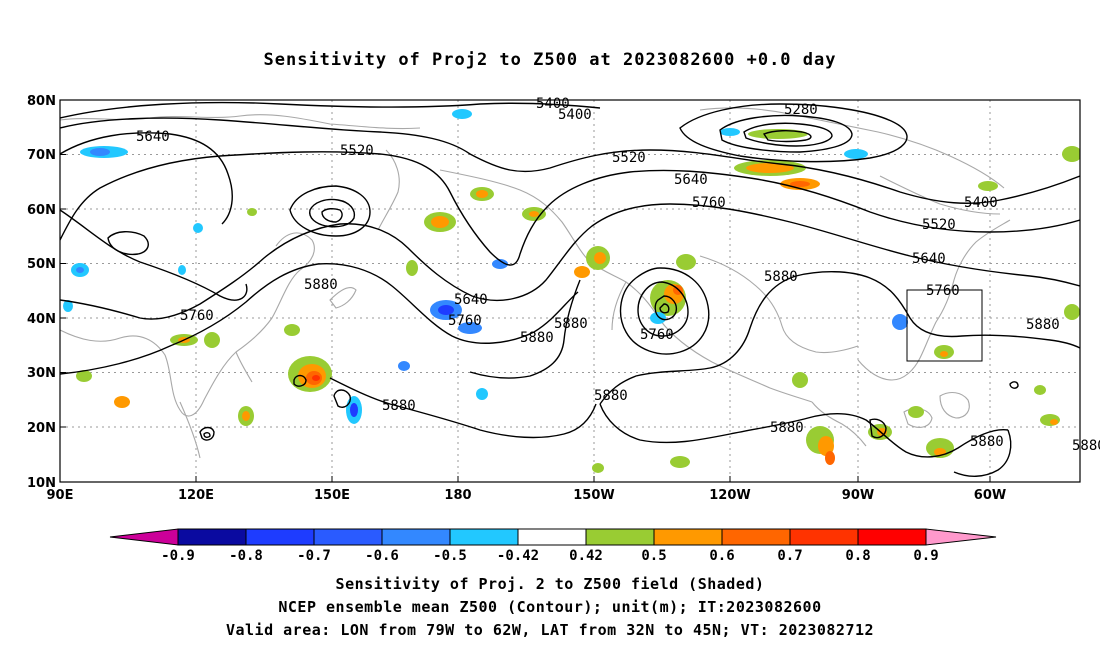 The width and height of the screenshot is (1100, 650). I want to click on colorbar-label: -0.5, so click(450, 556).